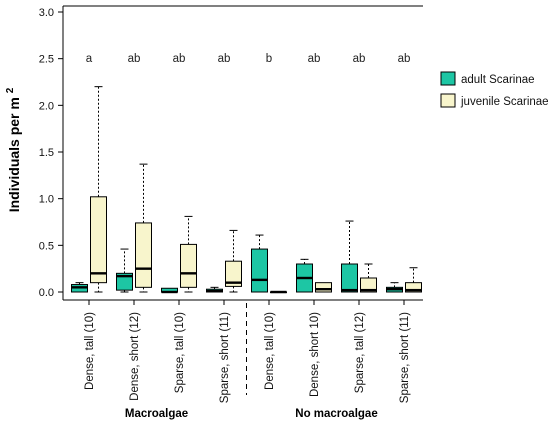  What do you see at coordinates (46, 200) in the screenshot?
I see `y-tick-label: 1.0` at bounding box center [46, 200].